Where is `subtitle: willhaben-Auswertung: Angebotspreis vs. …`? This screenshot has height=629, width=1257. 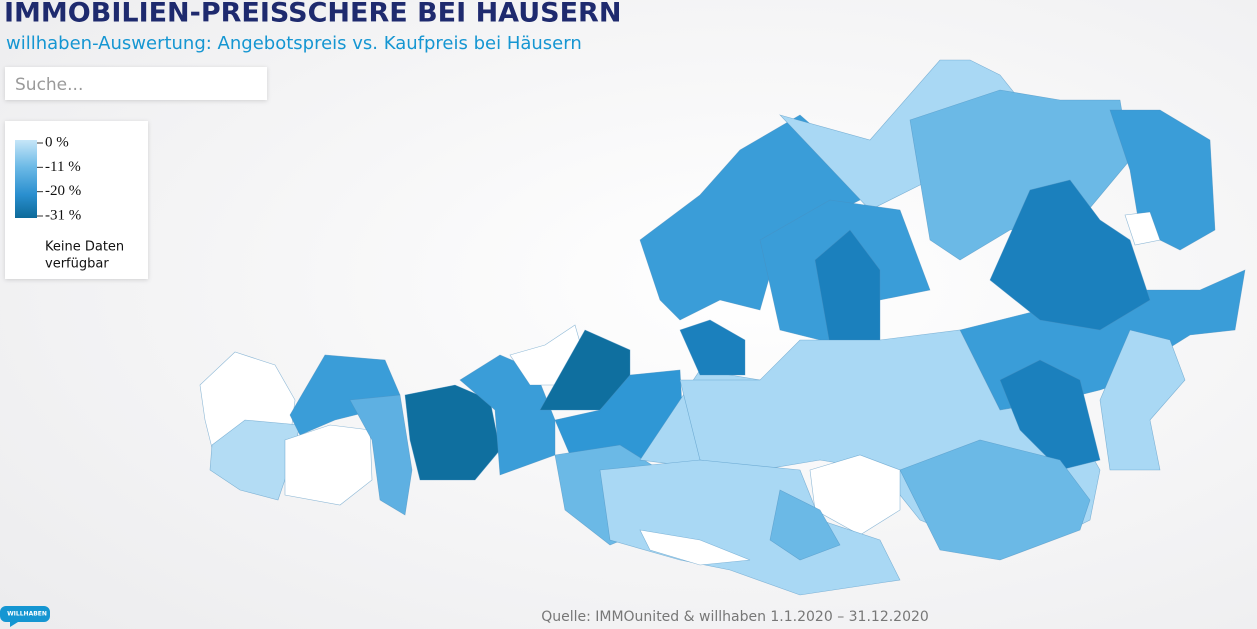 subtitle: willhaben-Auswertung: Angebotspreis vs. … is located at coordinates (294, 43).